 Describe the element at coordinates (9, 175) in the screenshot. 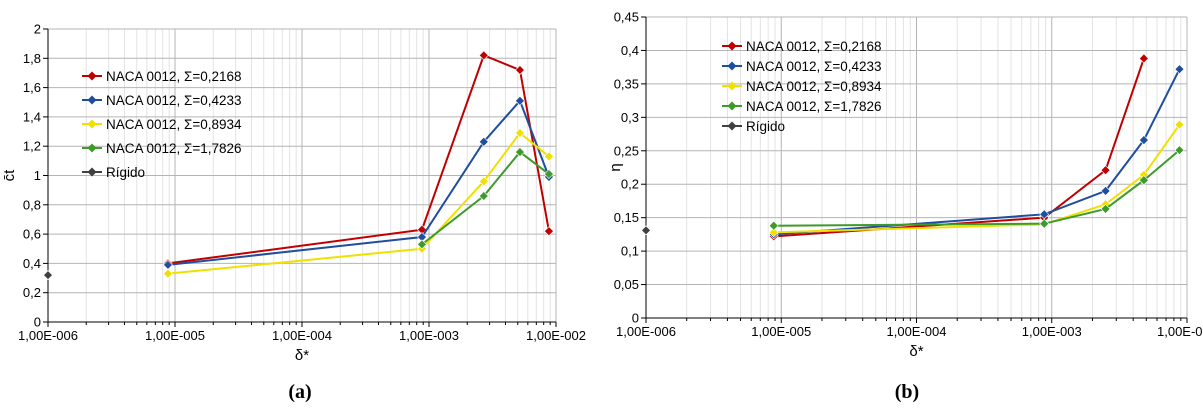

I see `y-axis-label: c̄t` at that location.